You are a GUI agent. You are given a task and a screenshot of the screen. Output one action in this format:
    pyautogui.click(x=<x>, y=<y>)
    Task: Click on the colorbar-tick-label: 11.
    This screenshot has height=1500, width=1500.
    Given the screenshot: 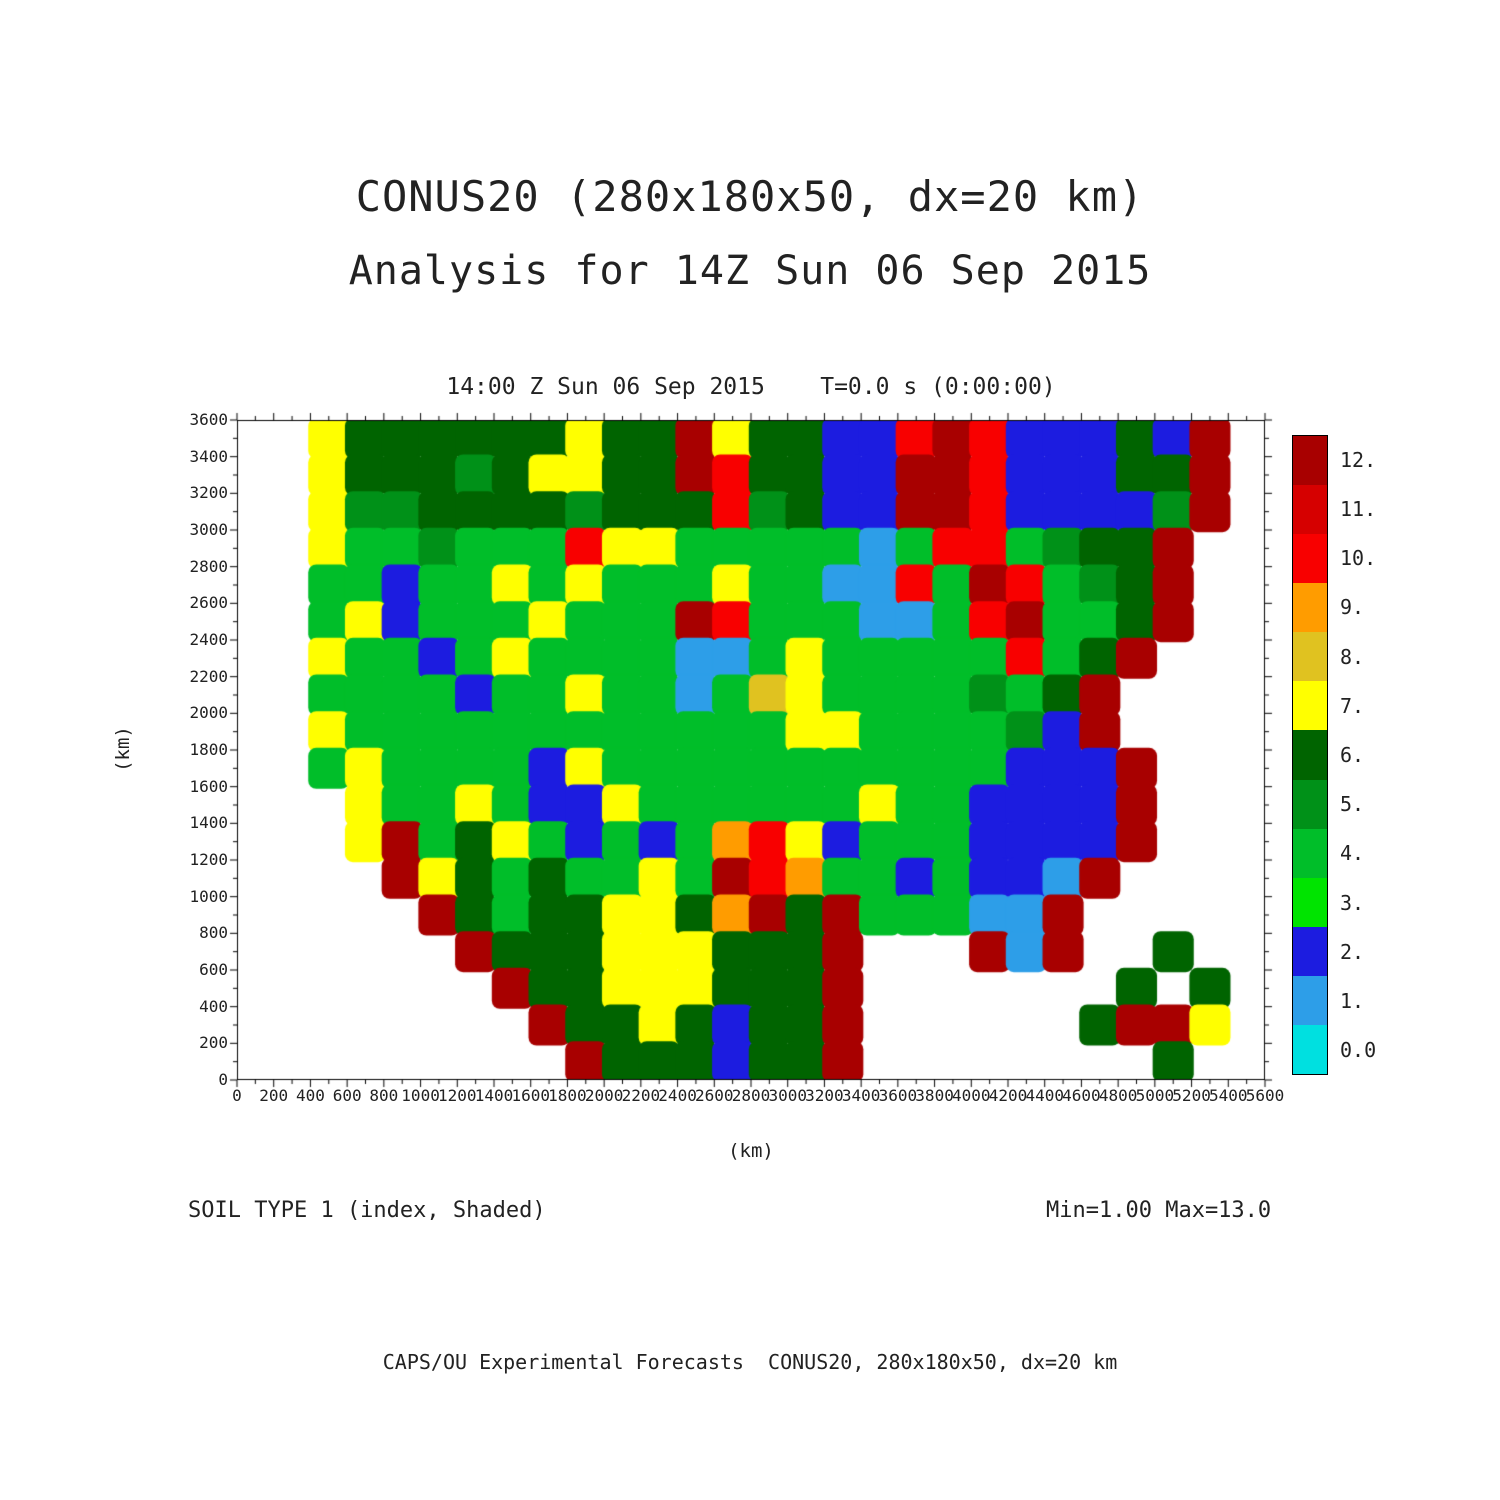 What is the action you would take?
    pyautogui.click(x=1358, y=508)
    